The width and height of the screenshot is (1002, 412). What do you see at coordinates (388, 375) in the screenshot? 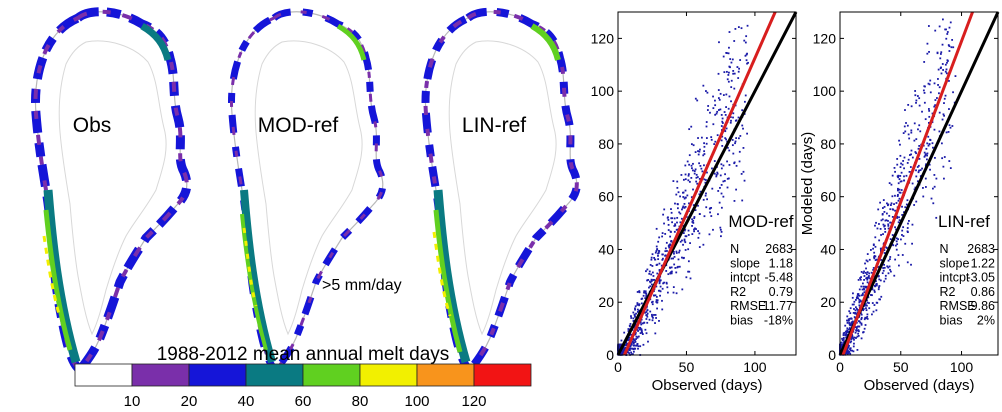
I see `colorbar-swatch` at bounding box center [388, 375].